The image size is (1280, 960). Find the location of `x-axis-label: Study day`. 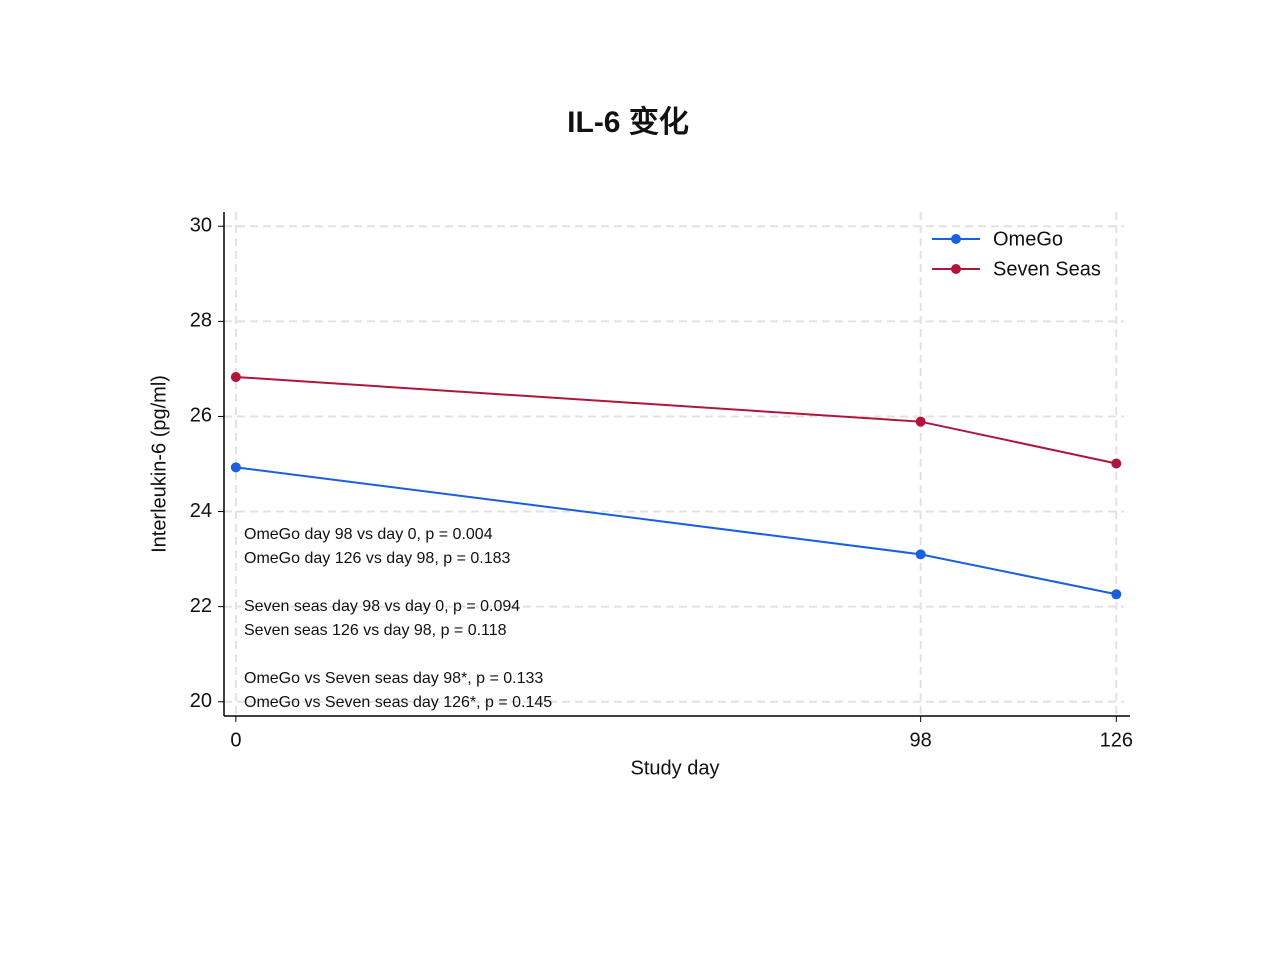

x-axis-label: Study day is located at coordinates (675, 768).